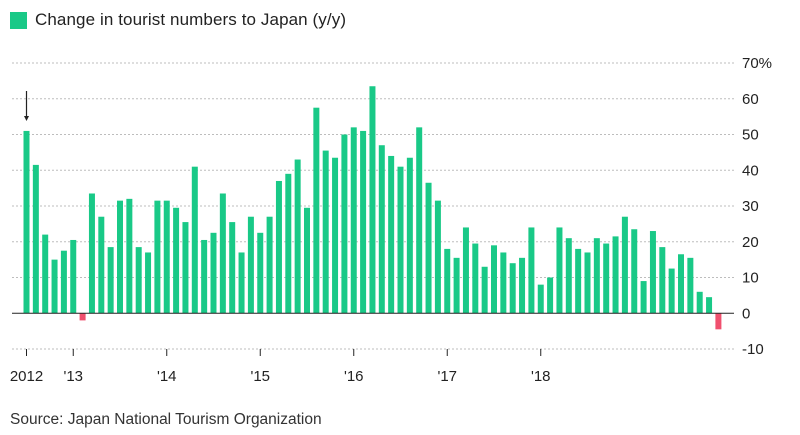 This screenshot has width=800, height=435. What do you see at coordinates (167, 376) in the screenshot?
I see `x-tick-label: '14` at bounding box center [167, 376].